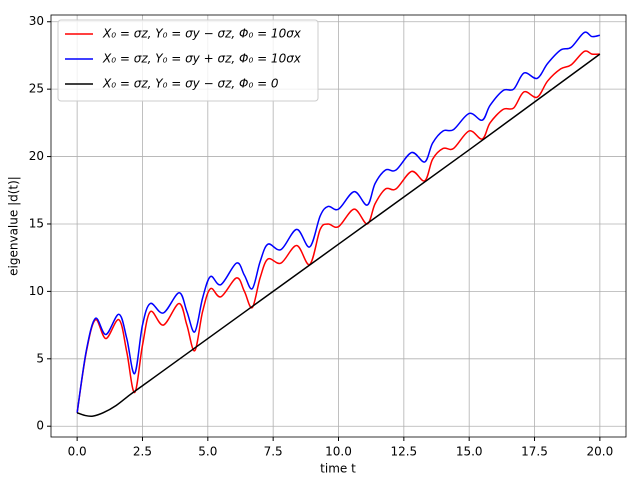 This screenshot has height=480, width=640. What do you see at coordinates (36, 21) in the screenshot?
I see `y-tick-label: 30` at bounding box center [36, 21].